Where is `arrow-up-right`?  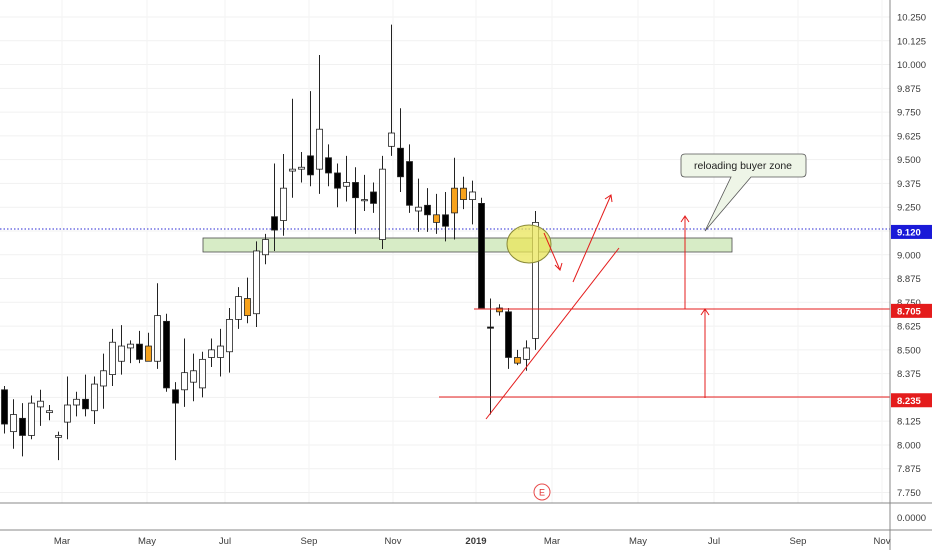
arrow-up-right is located at coordinates (592, 238).